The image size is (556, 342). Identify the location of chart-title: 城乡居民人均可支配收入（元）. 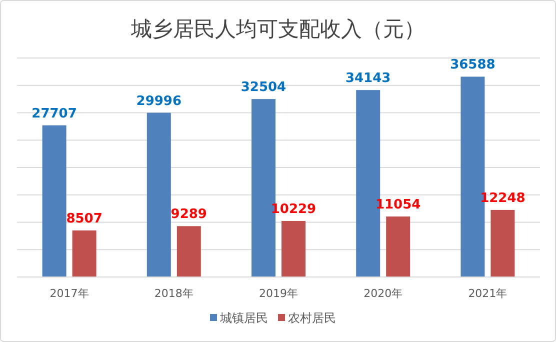
(277, 29).